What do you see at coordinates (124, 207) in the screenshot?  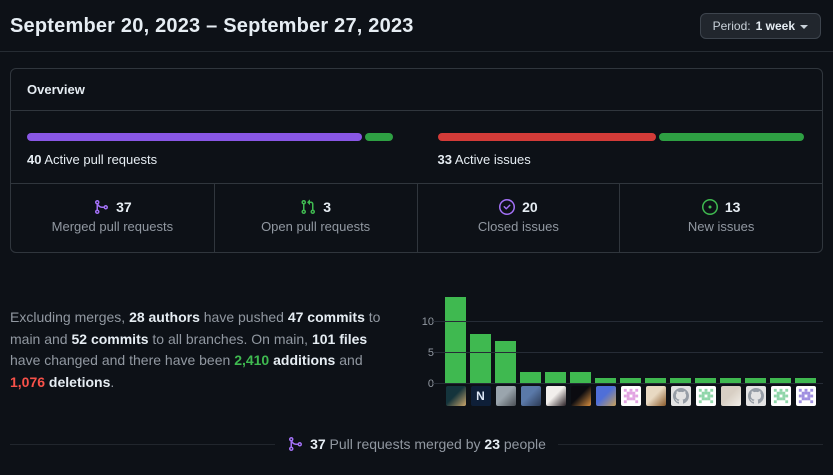 I see `merged-pr-count: 37` at bounding box center [124, 207].